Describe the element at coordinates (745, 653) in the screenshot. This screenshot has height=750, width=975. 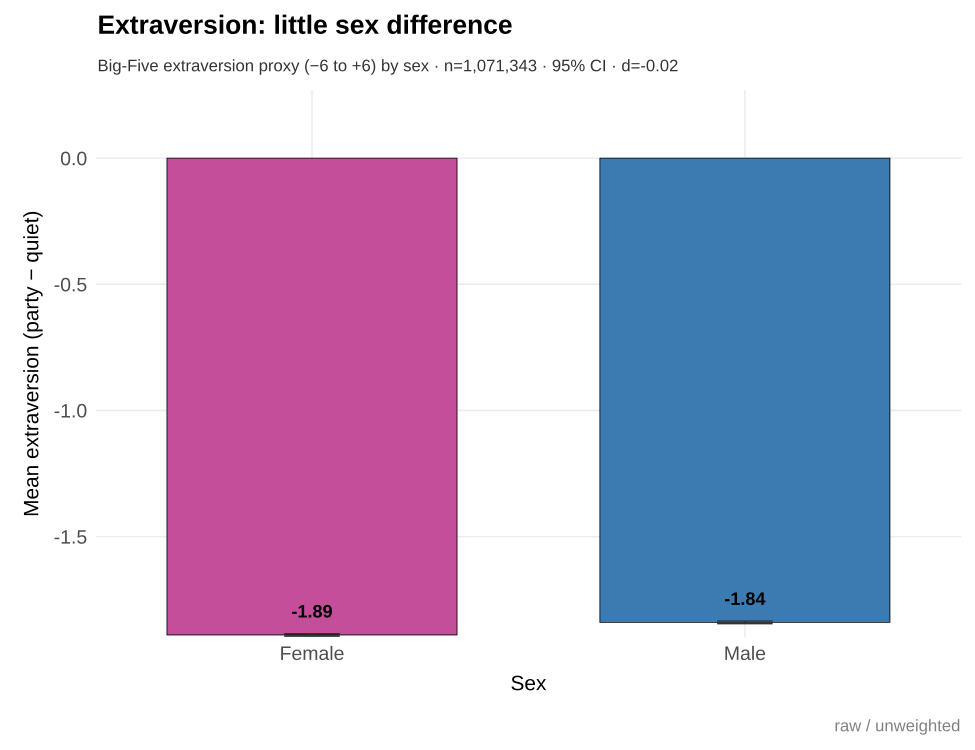
I see `x-tick-label: Male` at that location.